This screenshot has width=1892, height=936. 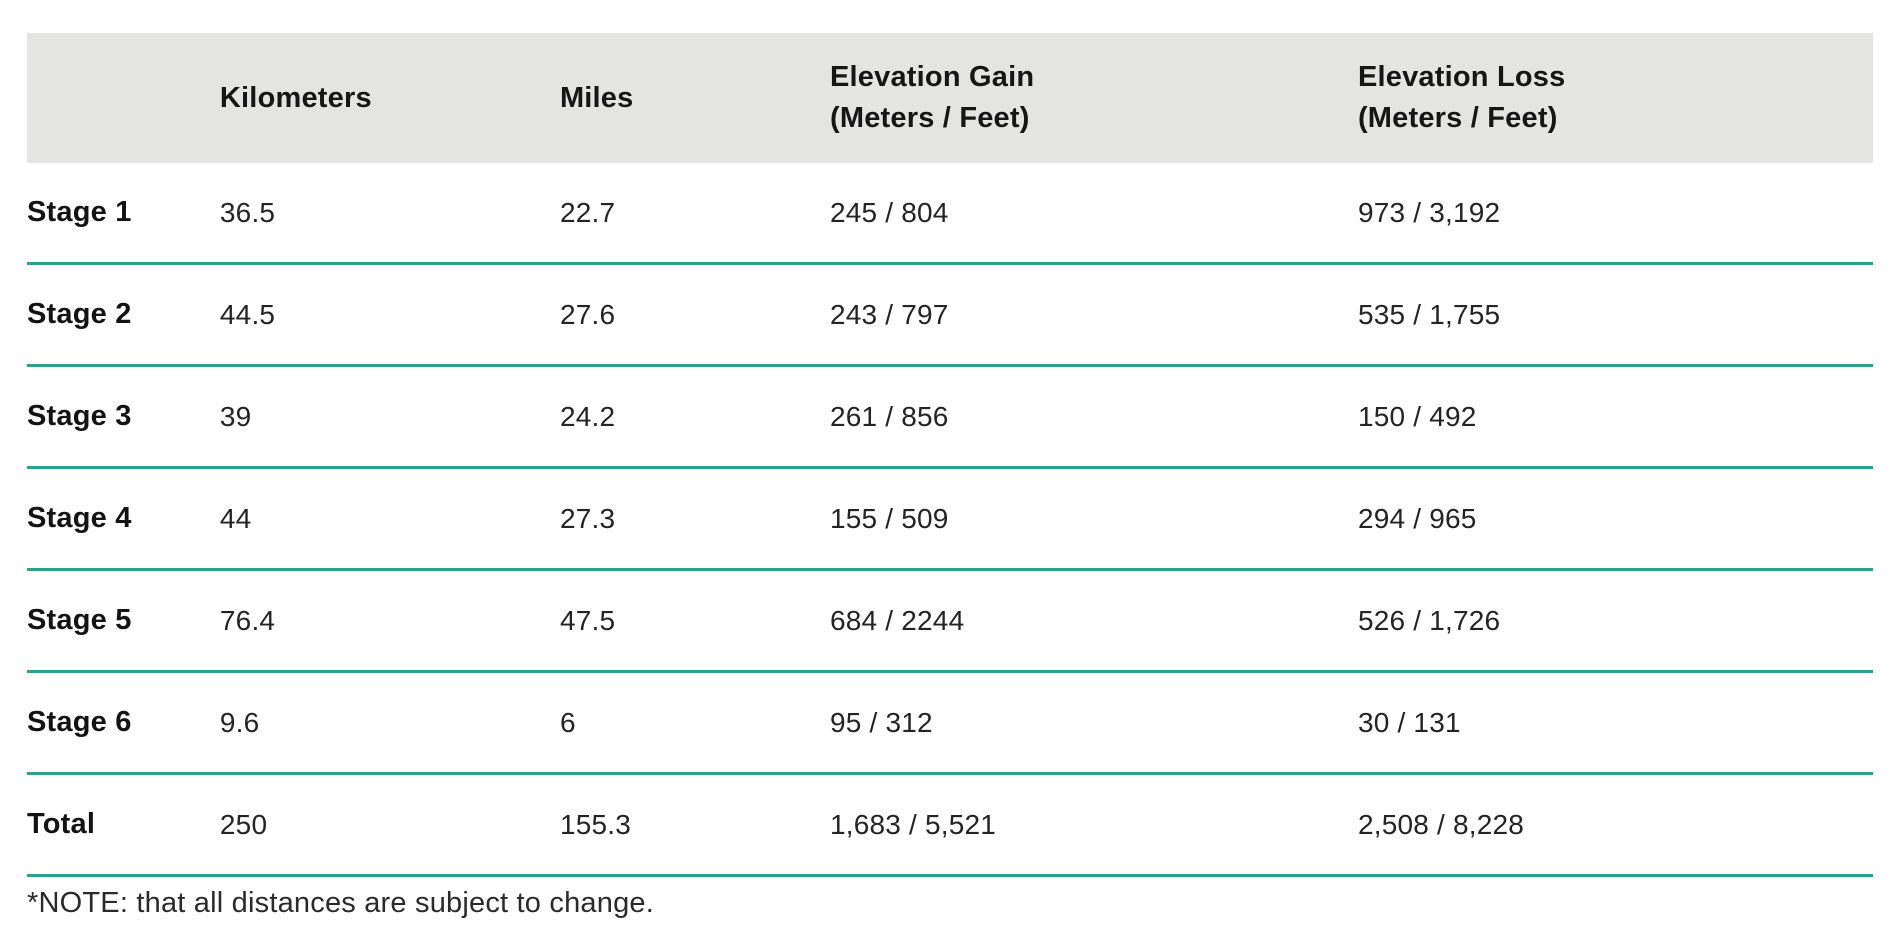 I want to click on loss-value: 30 / 131, so click(x=1615, y=723).